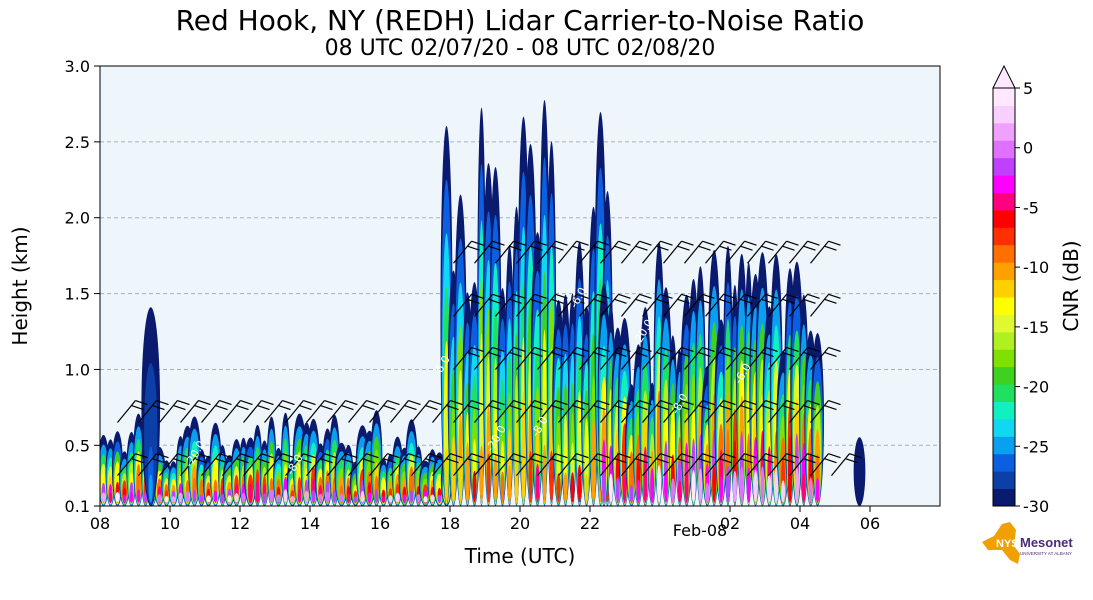 The height and width of the screenshot is (600, 1093). What do you see at coordinates (77, 294) in the screenshot?
I see `y-tick-label: 1.5` at bounding box center [77, 294].